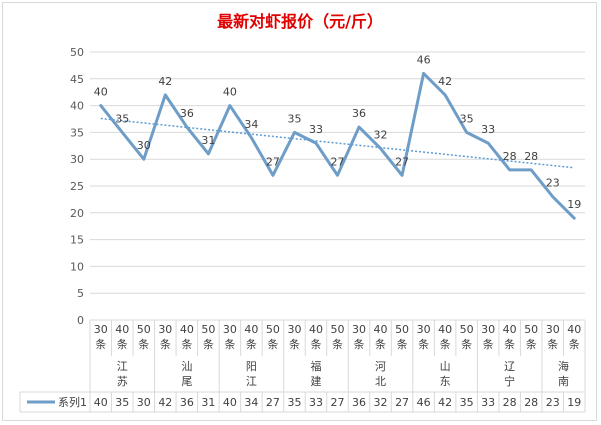 The width and height of the screenshot is (601, 425). Describe the element at coordinates (77, 213) in the screenshot. I see `y-tick-label: 20` at that location.